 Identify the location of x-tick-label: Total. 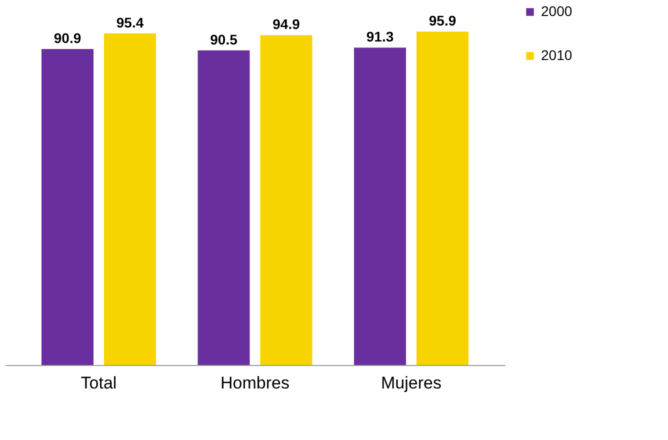
(98, 383).